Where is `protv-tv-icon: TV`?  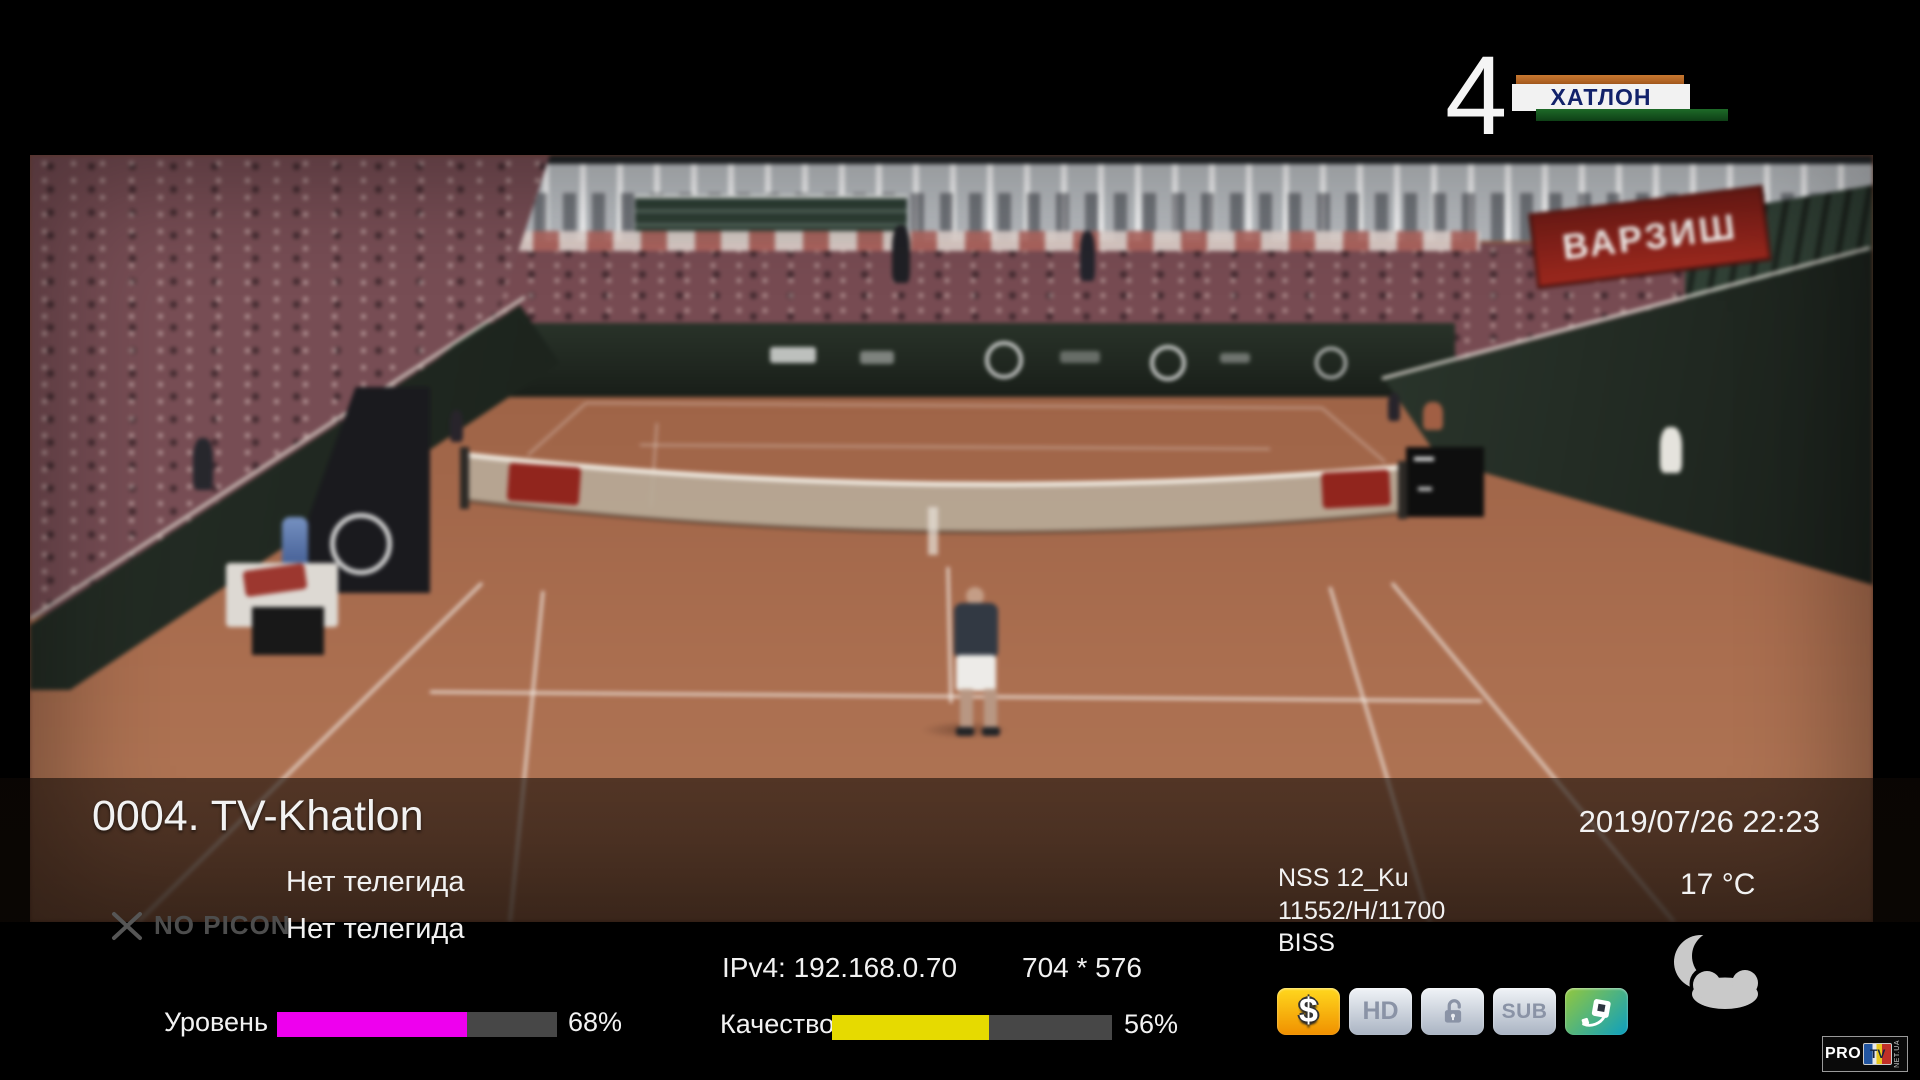
protv-tv-icon: TV is located at coordinates (1878, 1054).